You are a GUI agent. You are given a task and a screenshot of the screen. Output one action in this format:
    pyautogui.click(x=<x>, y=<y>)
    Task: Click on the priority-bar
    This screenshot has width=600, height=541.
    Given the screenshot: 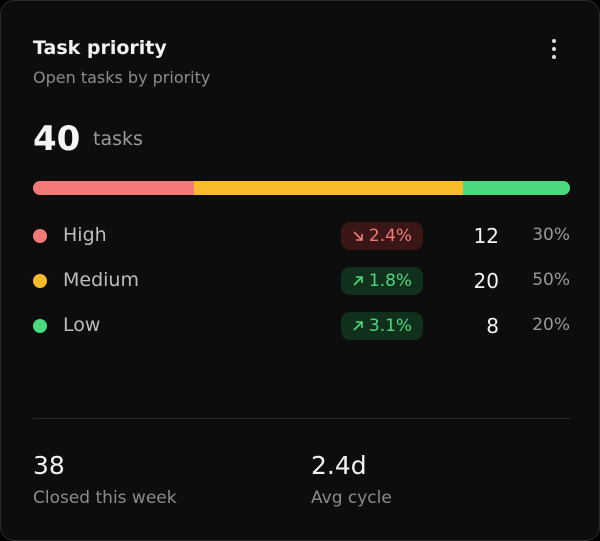 What is the action you would take?
    pyautogui.click(x=301, y=188)
    